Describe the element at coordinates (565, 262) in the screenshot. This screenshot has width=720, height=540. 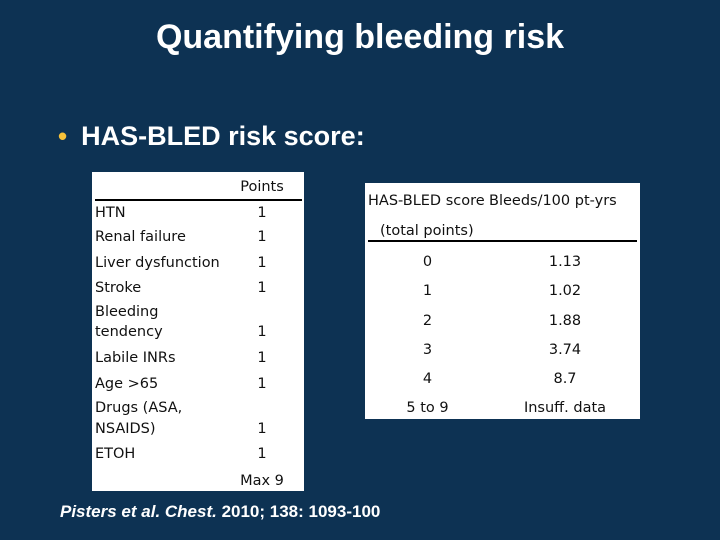
I see `bleed-rate: 1.13` at that location.